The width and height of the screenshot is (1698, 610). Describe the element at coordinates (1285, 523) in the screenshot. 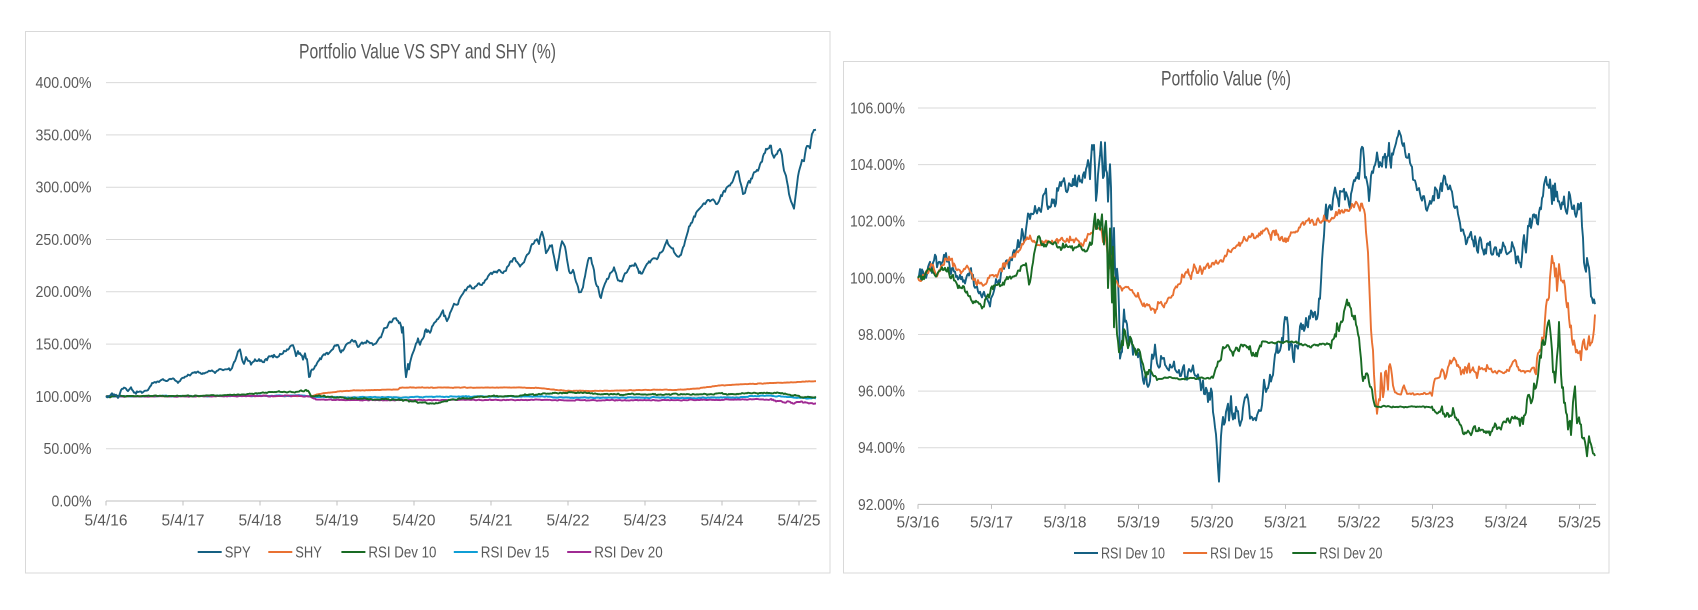

I see `svg-text: 5/3/21` at that location.